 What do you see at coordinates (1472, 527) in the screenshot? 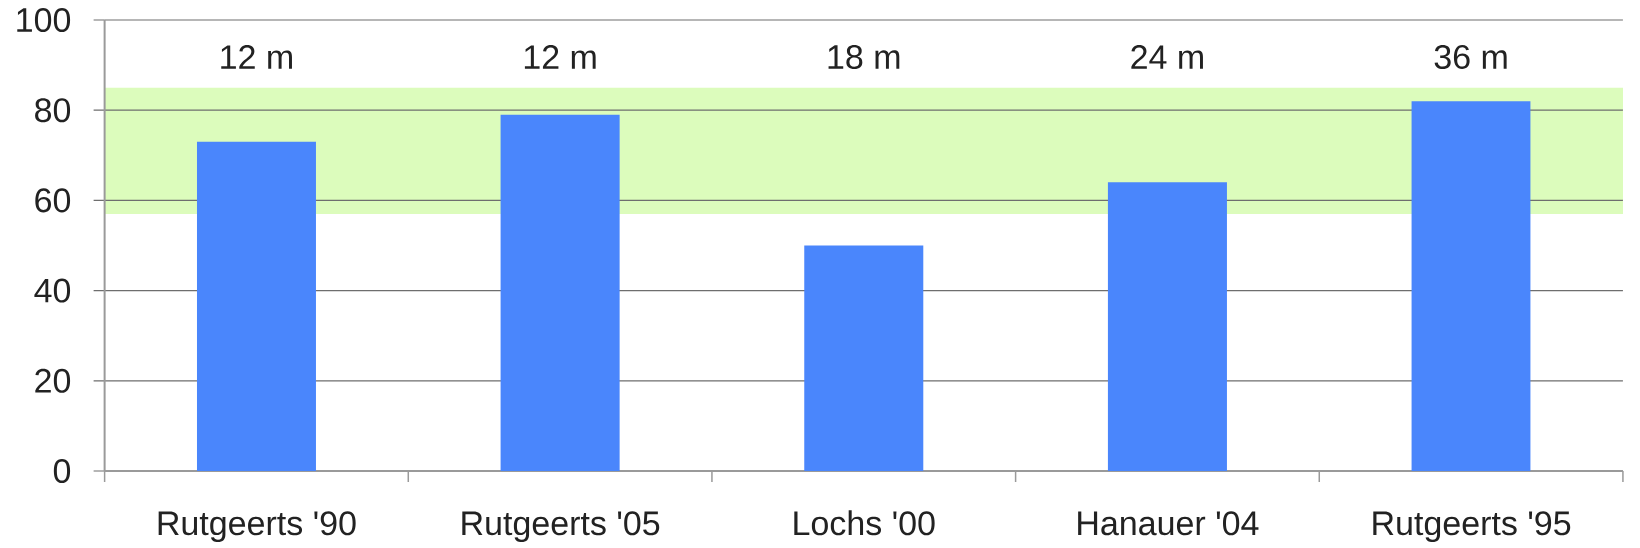
I see `x-tick-label: Rutgeerts '95` at bounding box center [1472, 527].